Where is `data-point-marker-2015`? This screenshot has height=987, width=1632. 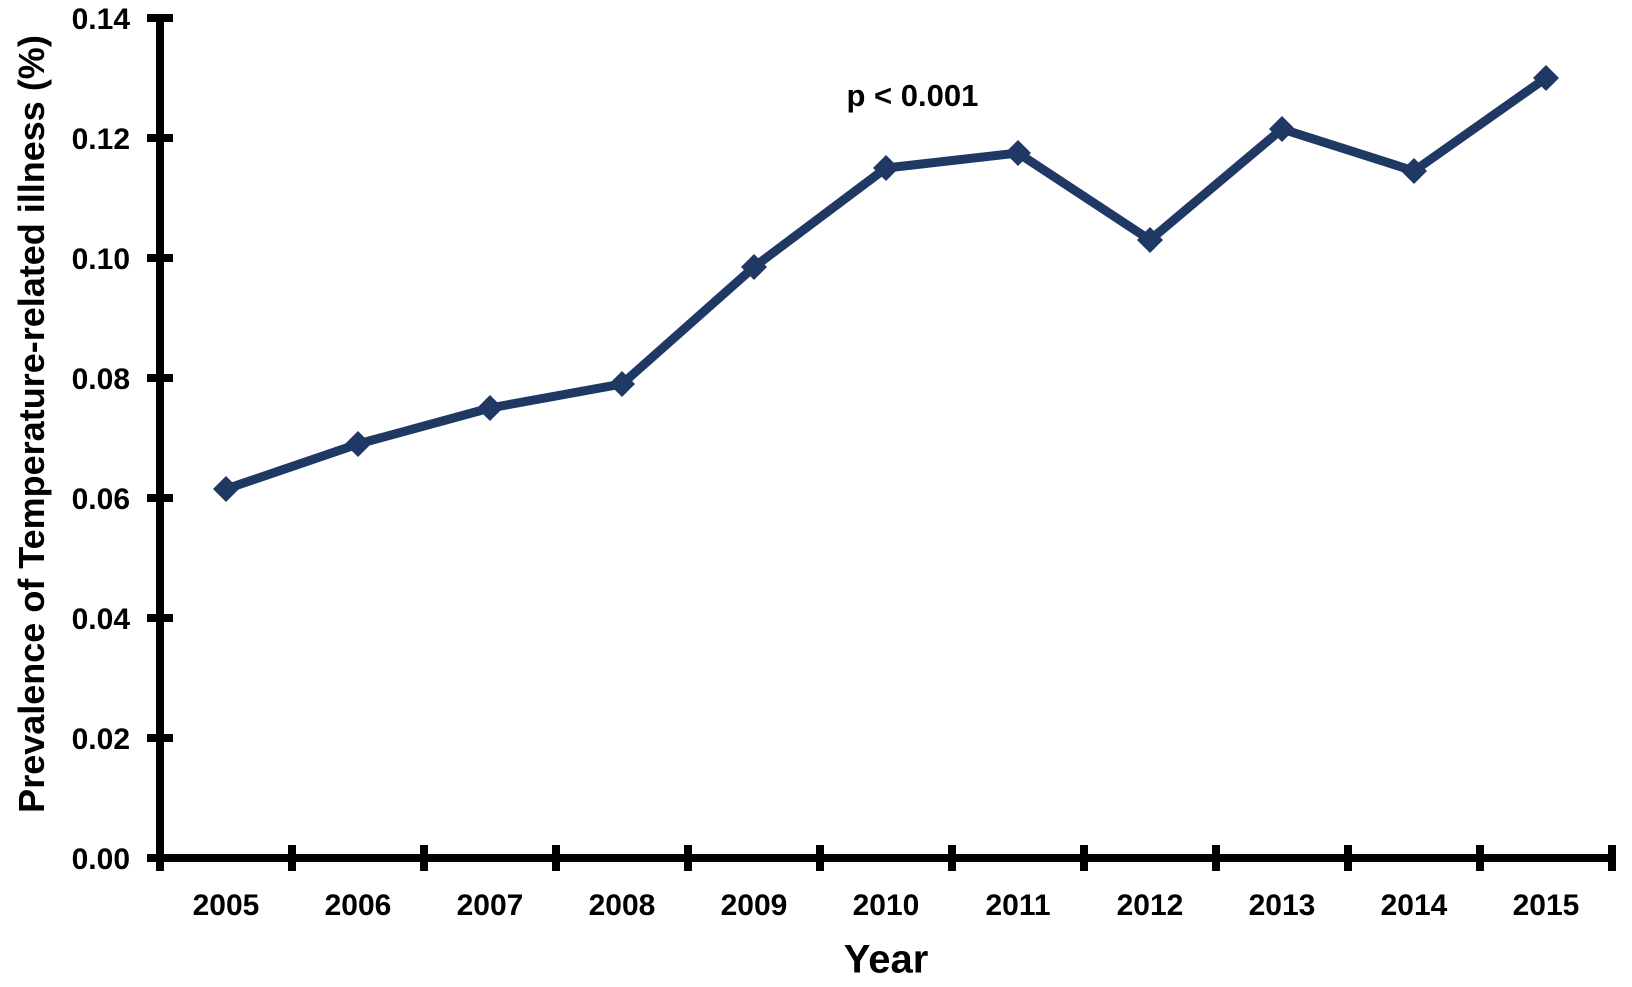 data-point-marker-2015 is located at coordinates (1546, 78).